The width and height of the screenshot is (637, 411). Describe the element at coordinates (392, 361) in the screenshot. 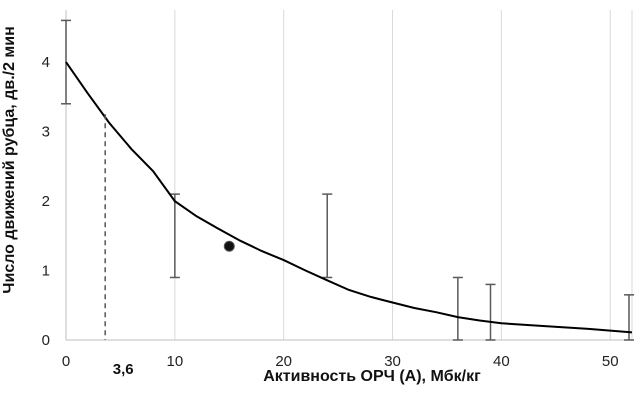

I see `x-tick-label: 30` at that location.